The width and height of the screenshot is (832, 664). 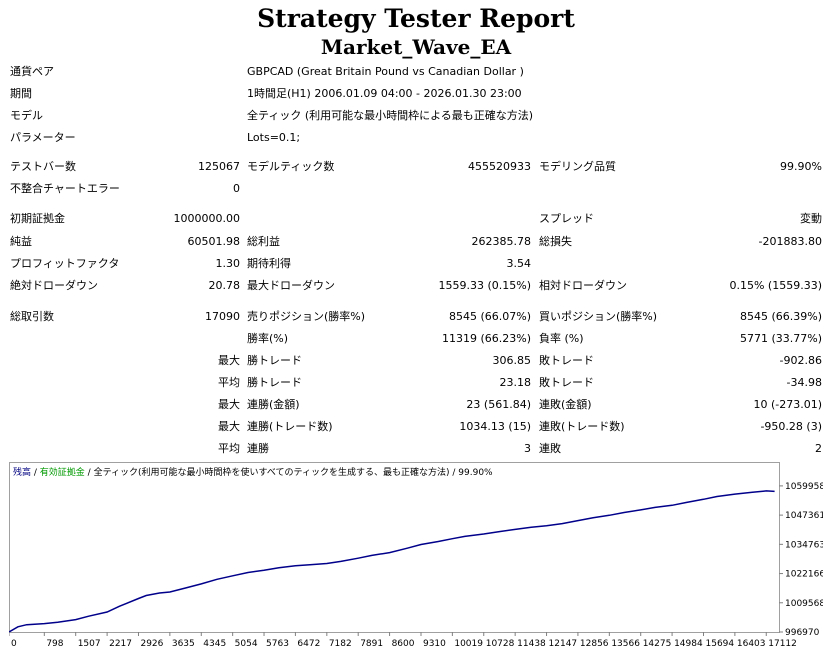 What do you see at coordinates (269, 263) in the screenshot?
I see `expected-payoff-label: 期待利得` at bounding box center [269, 263].